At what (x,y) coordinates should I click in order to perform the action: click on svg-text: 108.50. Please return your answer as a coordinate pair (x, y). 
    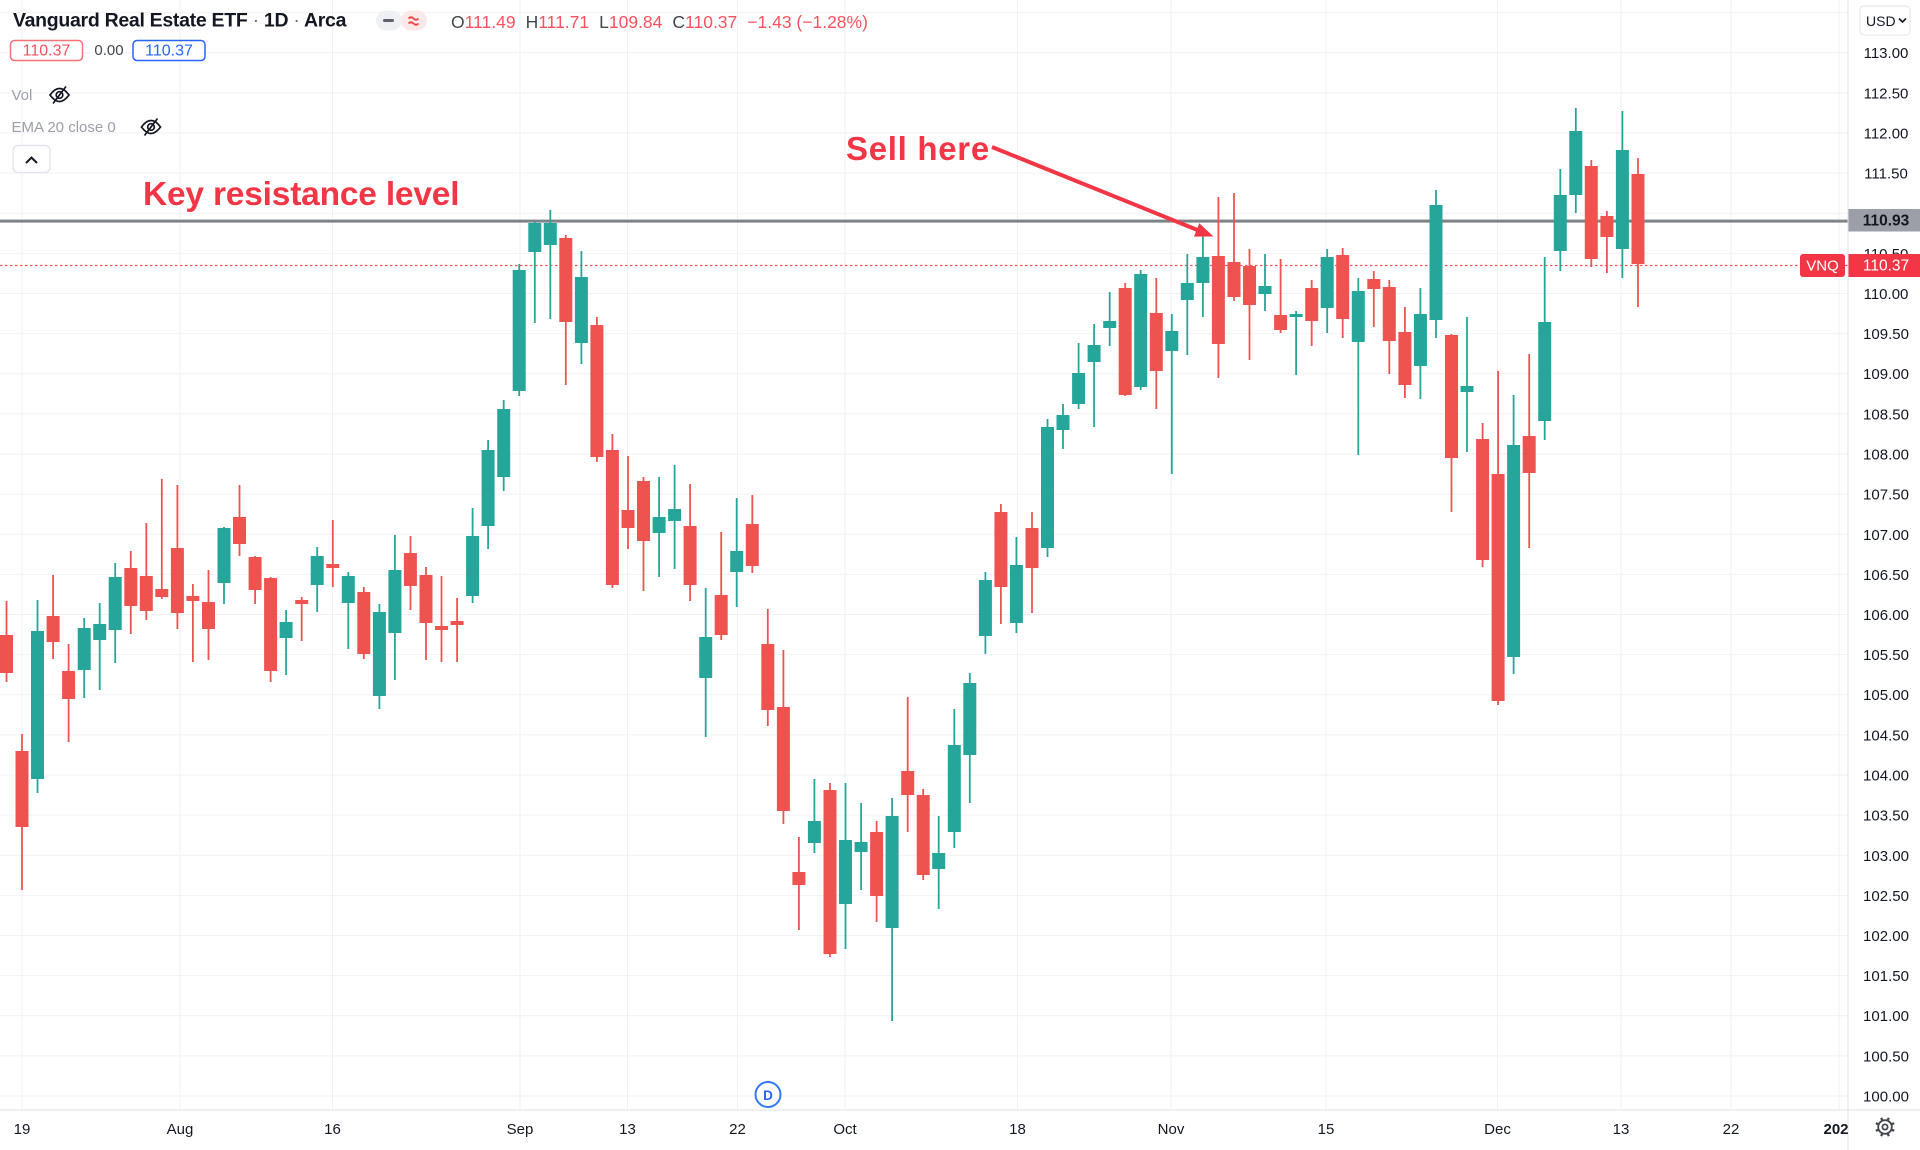
    Looking at the image, I should click on (1886, 414).